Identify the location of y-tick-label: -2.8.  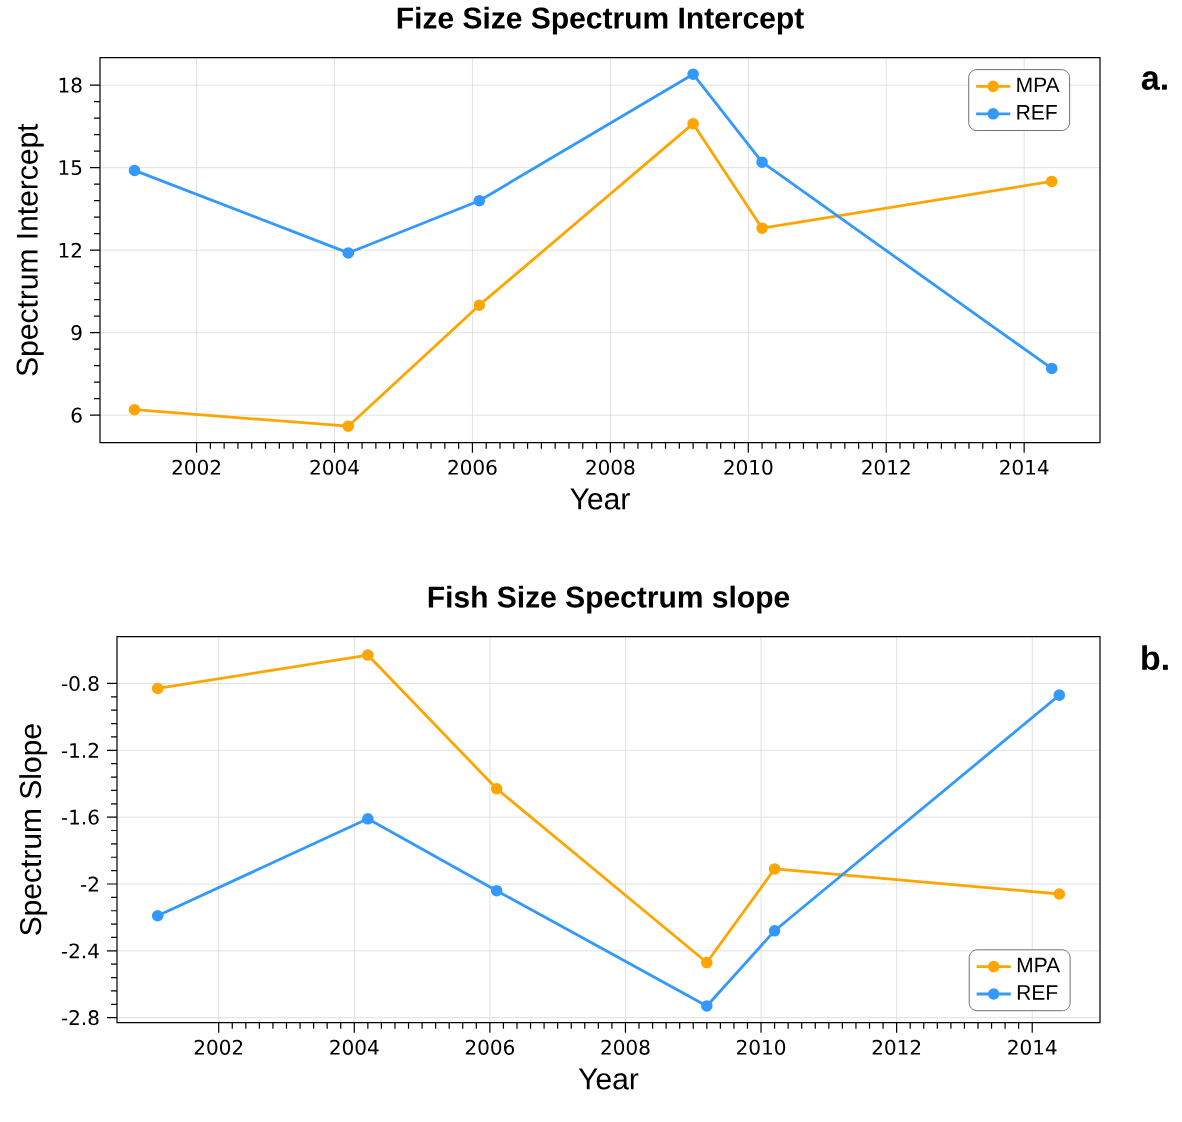
(80, 1018).